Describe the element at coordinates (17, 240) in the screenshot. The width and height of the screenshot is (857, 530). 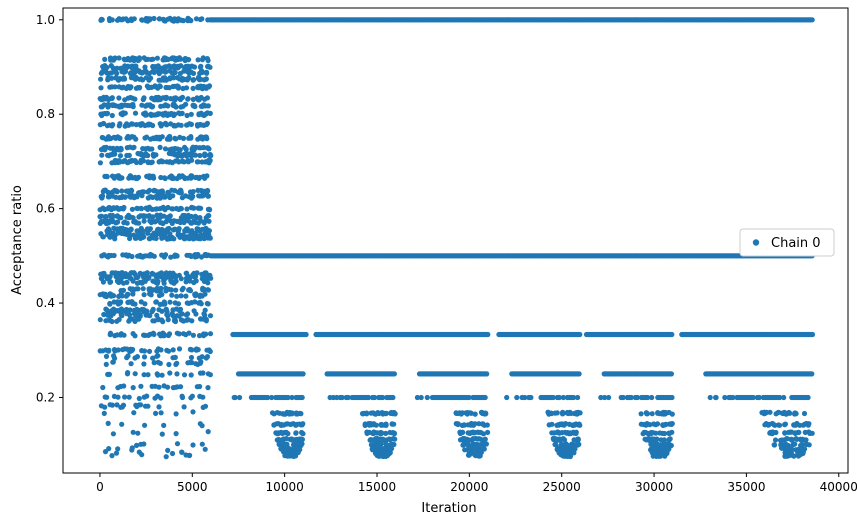
I see `y-axis-label: Acceptance ratio` at that location.